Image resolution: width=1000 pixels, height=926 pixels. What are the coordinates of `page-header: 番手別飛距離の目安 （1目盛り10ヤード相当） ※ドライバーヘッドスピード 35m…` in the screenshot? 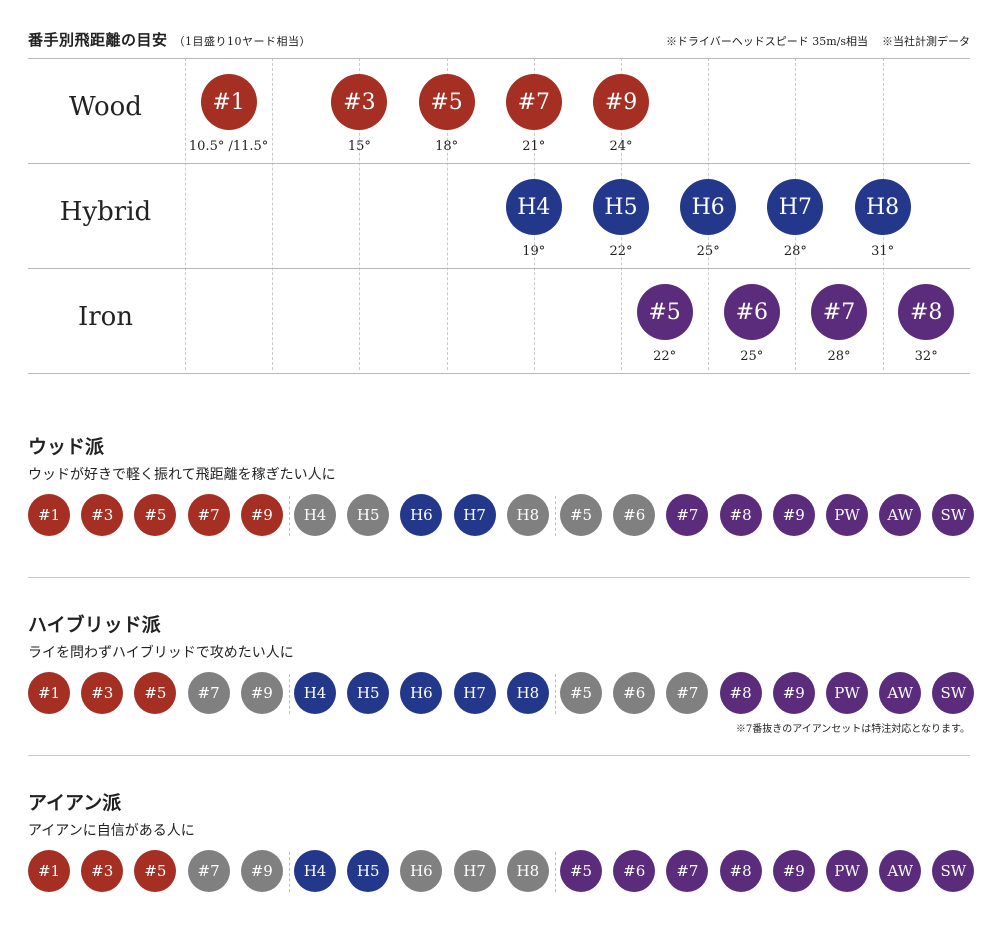 It's located at (500, 25).